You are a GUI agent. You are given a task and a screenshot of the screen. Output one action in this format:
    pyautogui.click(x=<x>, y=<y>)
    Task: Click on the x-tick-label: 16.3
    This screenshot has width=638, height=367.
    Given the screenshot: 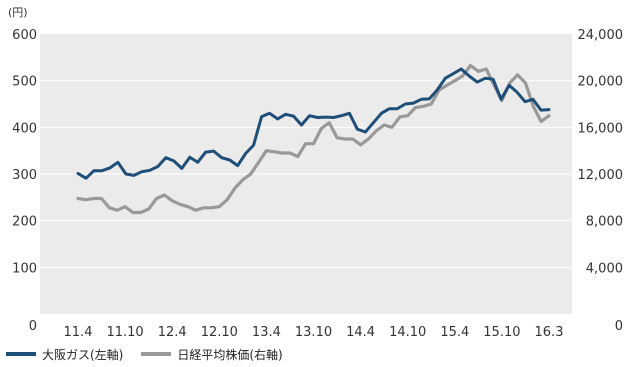 What is the action you would take?
    pyautogui.click(x=549, y=332)
    